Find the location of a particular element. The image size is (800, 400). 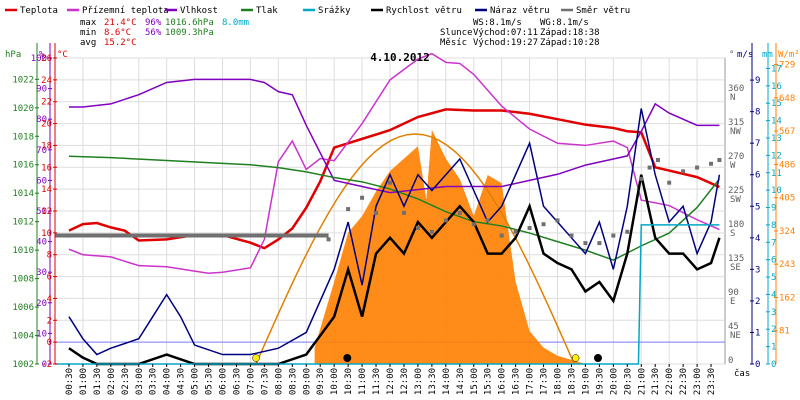

axis-pct-tick-label: 70 is located at coordinates (41, 151).